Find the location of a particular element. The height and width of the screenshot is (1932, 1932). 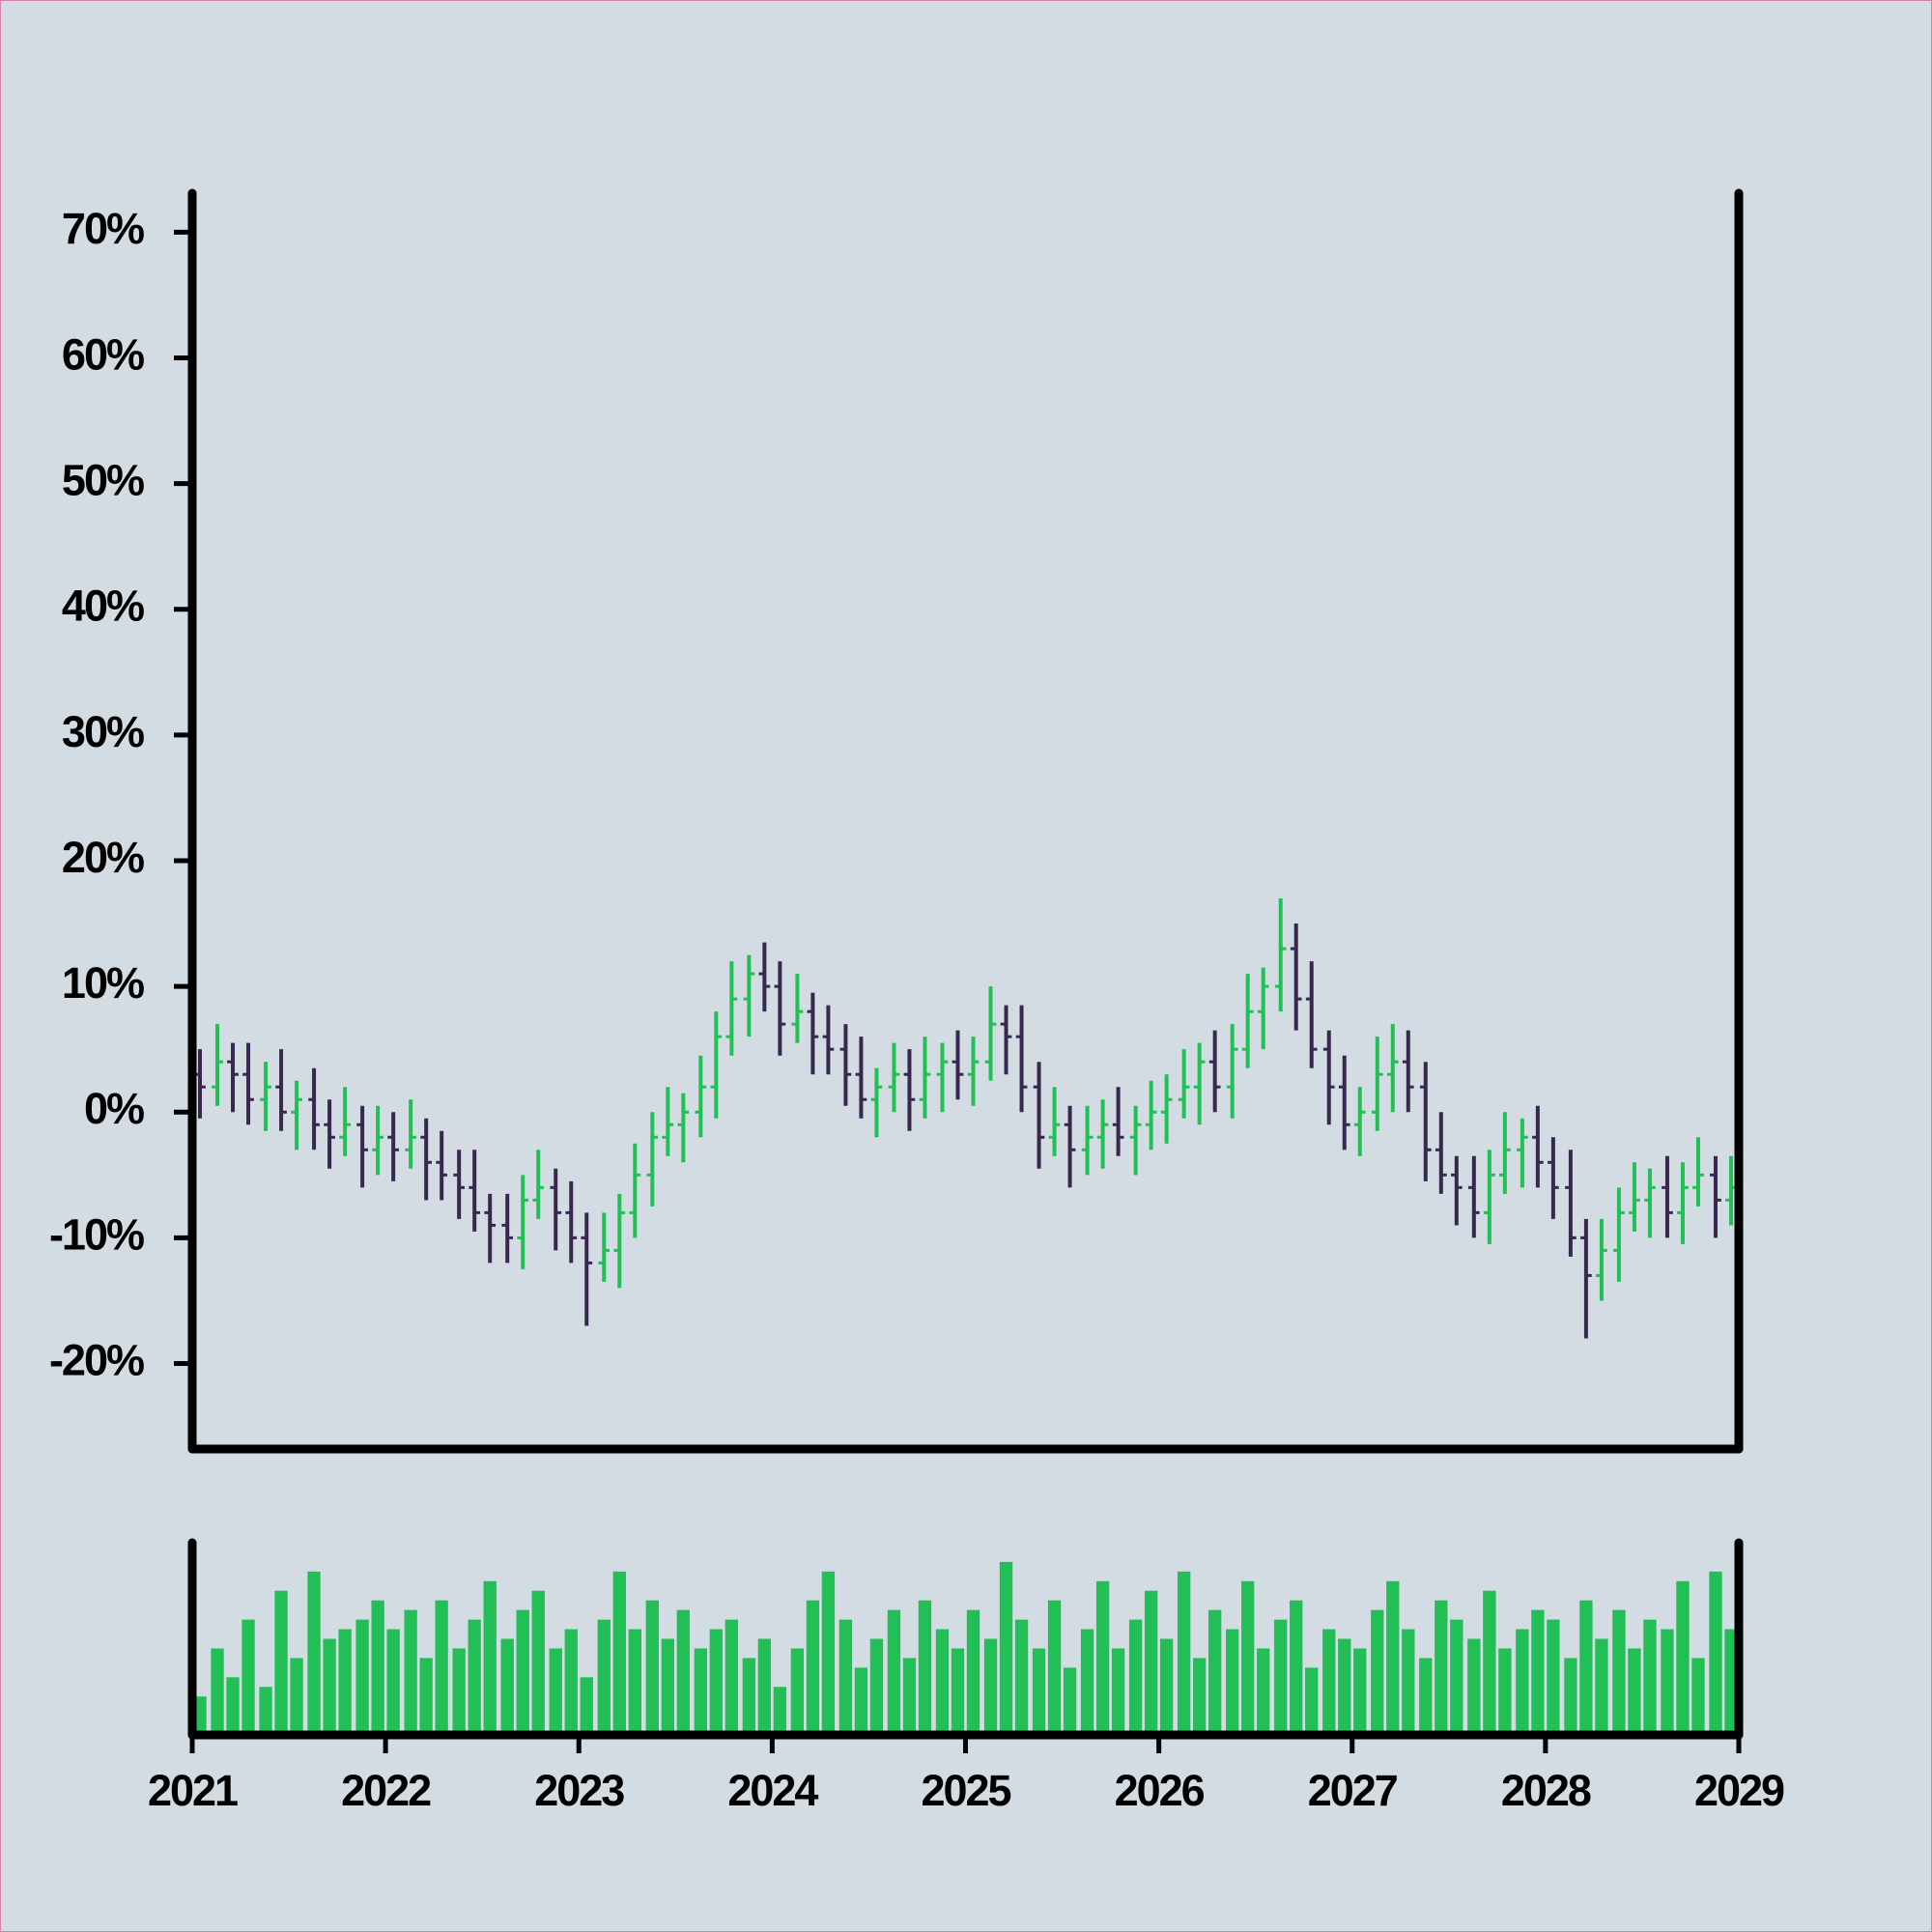

y-tick-label: -10% is located at coordinates (96, 1234).